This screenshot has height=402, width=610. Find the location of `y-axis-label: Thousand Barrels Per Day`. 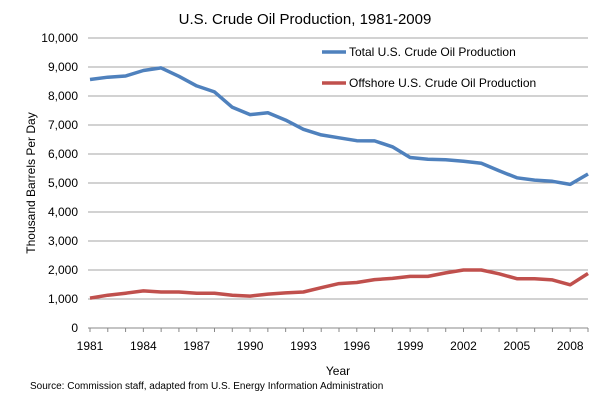

y-axis-label: Thousand Barrels Per Day is located at coordinates (31, 182).